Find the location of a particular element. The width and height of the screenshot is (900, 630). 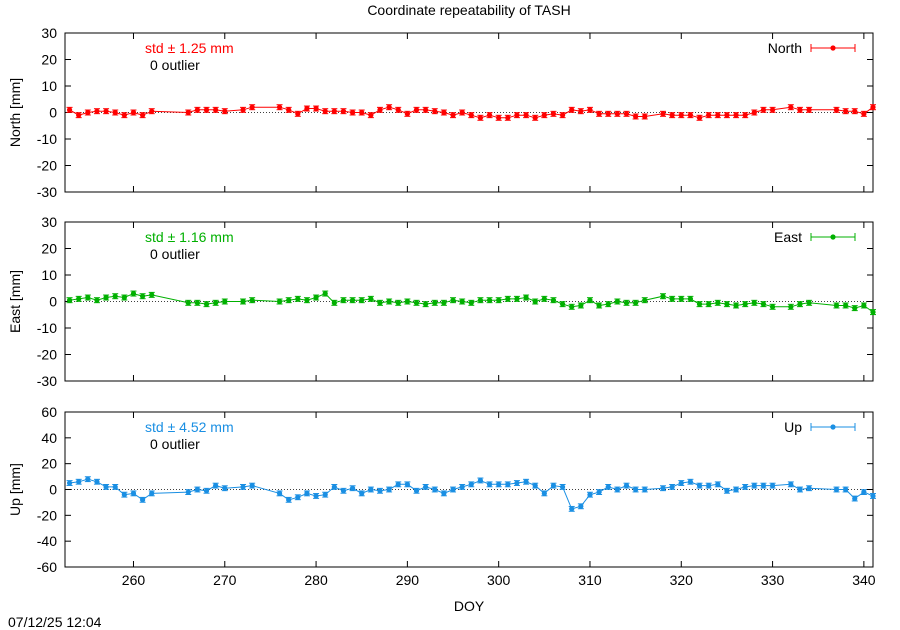

y-tick-label: 10 is located at coordinates (49, 275).